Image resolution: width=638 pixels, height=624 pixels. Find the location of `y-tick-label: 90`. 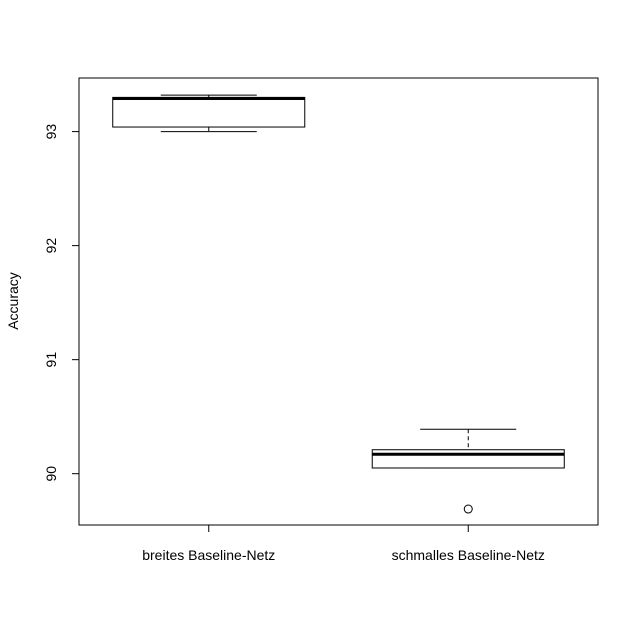

y-tick-label: 90 is located at coordinates (51, 474).